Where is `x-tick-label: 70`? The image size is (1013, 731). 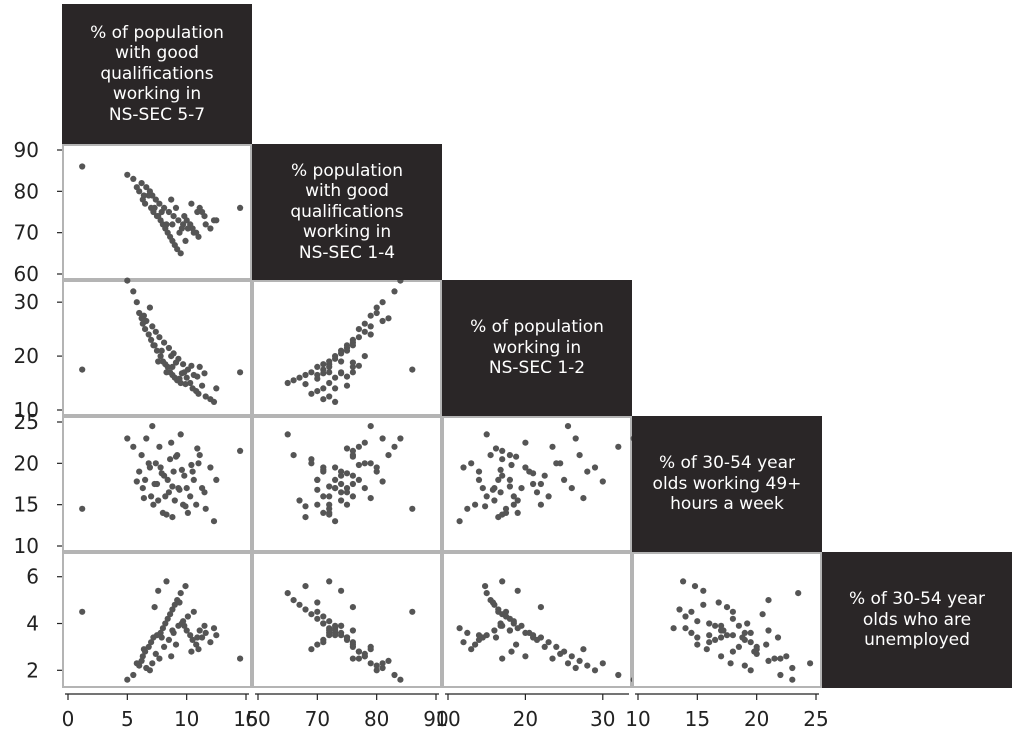
x-tick-label: 70 is located at coordinates (317, 719).